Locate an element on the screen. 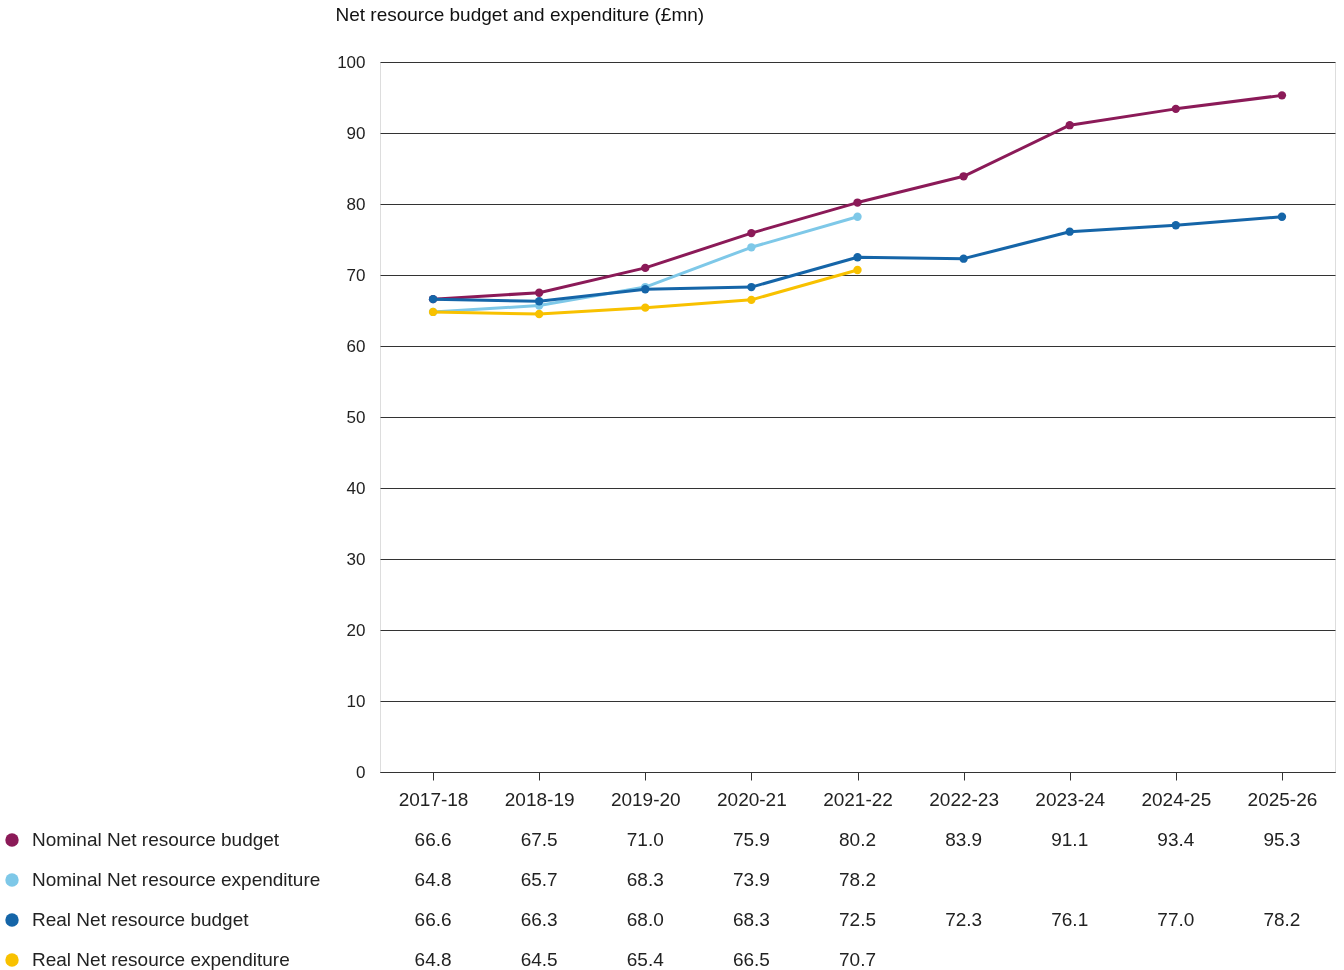 This screenshot has height=970, width=1344. x-tick-label: 2025-26 is located at coordinates (1282, 799).